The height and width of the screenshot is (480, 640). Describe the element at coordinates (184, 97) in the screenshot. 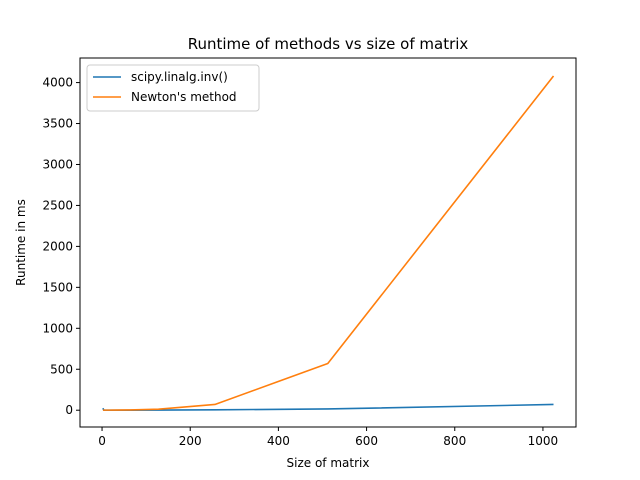

I see `legend-label: Newton's method` at that location.